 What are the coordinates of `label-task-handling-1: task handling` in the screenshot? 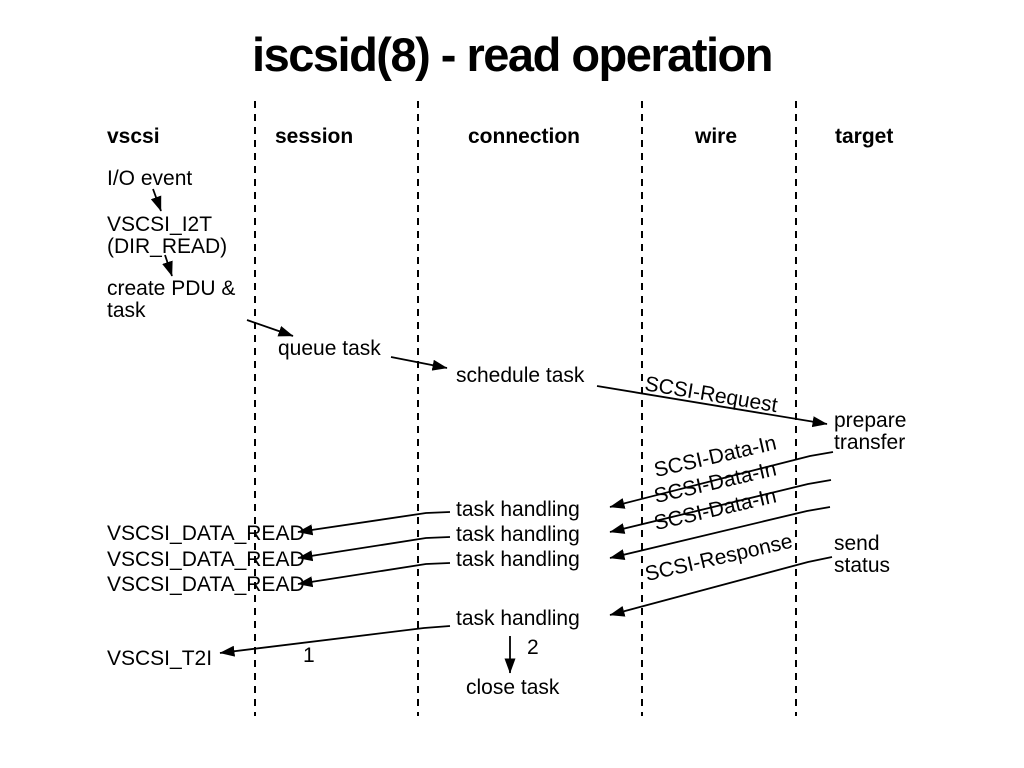 It's located at (518, 509).